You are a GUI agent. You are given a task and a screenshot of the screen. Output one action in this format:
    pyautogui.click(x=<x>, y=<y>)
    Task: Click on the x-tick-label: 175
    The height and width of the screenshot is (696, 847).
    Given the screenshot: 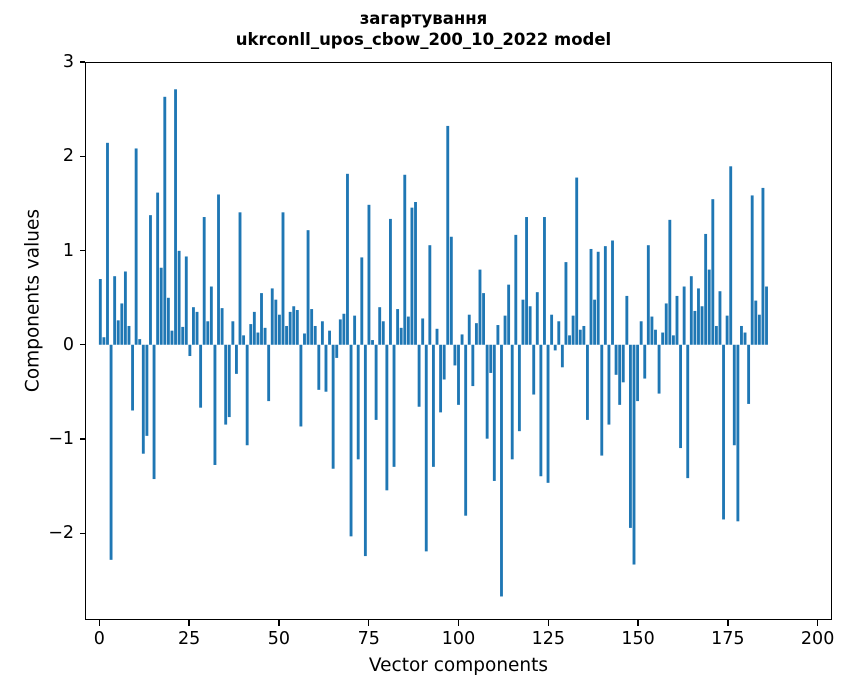 What is the action you would take?
    pyautogui.click(x=728, y=639)
    